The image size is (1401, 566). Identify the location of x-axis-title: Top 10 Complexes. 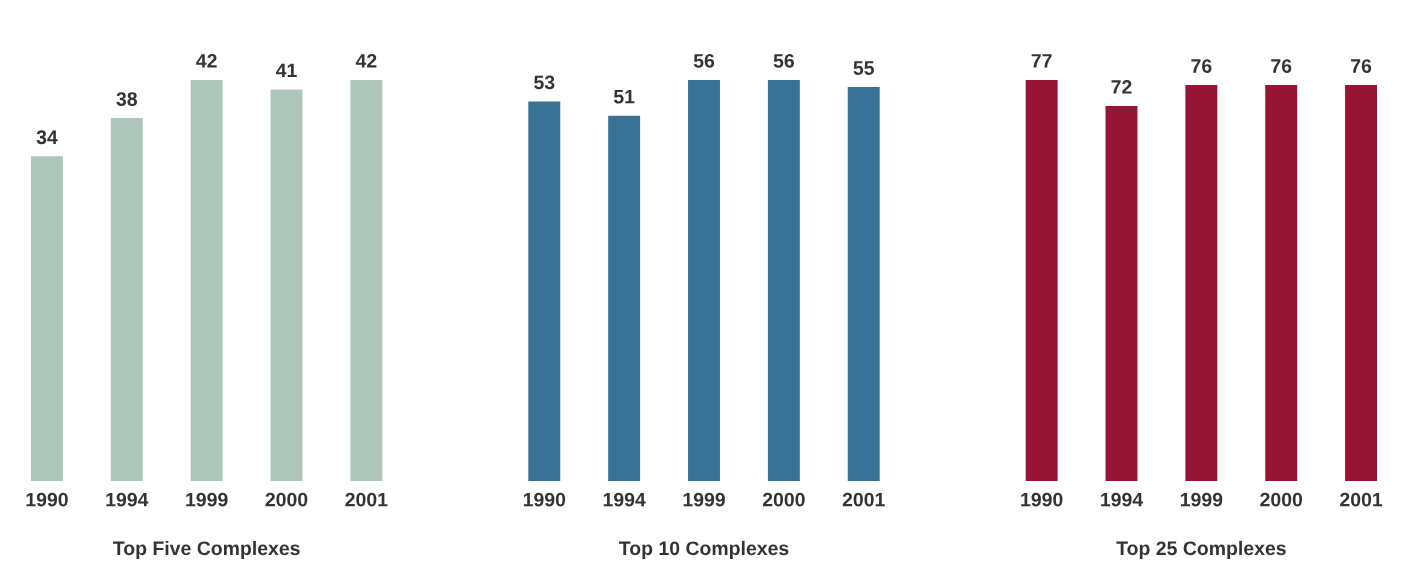
(704, 550).